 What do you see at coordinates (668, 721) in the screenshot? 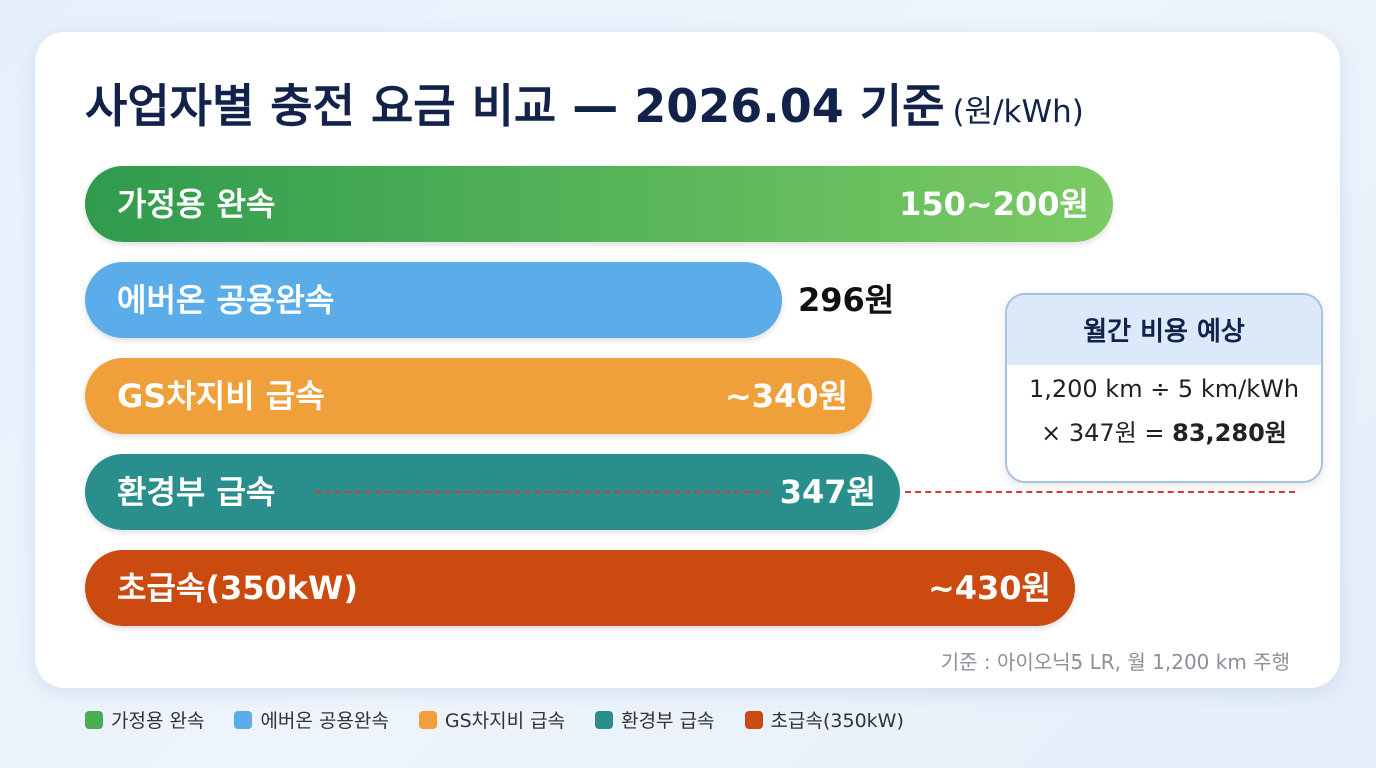
I see `legend-label: 환경부 급속` at bounding box center [668, 721].